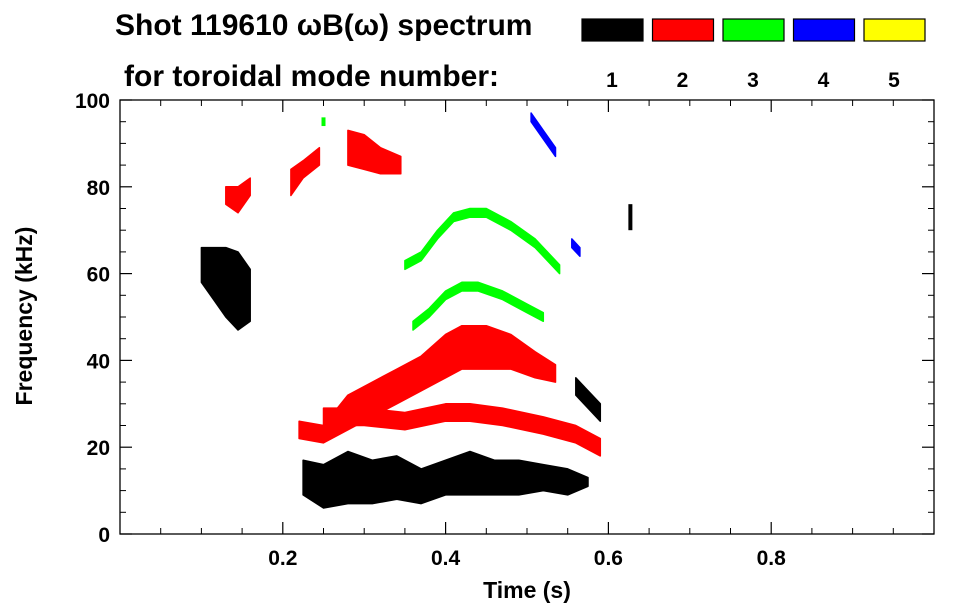 Image resolution: width=963 pixels, height=615 pixels. What do you see at coordinates (445, 479) in the screenshot?
I see `series-mark-n-1-low-frequency-band` at bounding box center [445, 479].